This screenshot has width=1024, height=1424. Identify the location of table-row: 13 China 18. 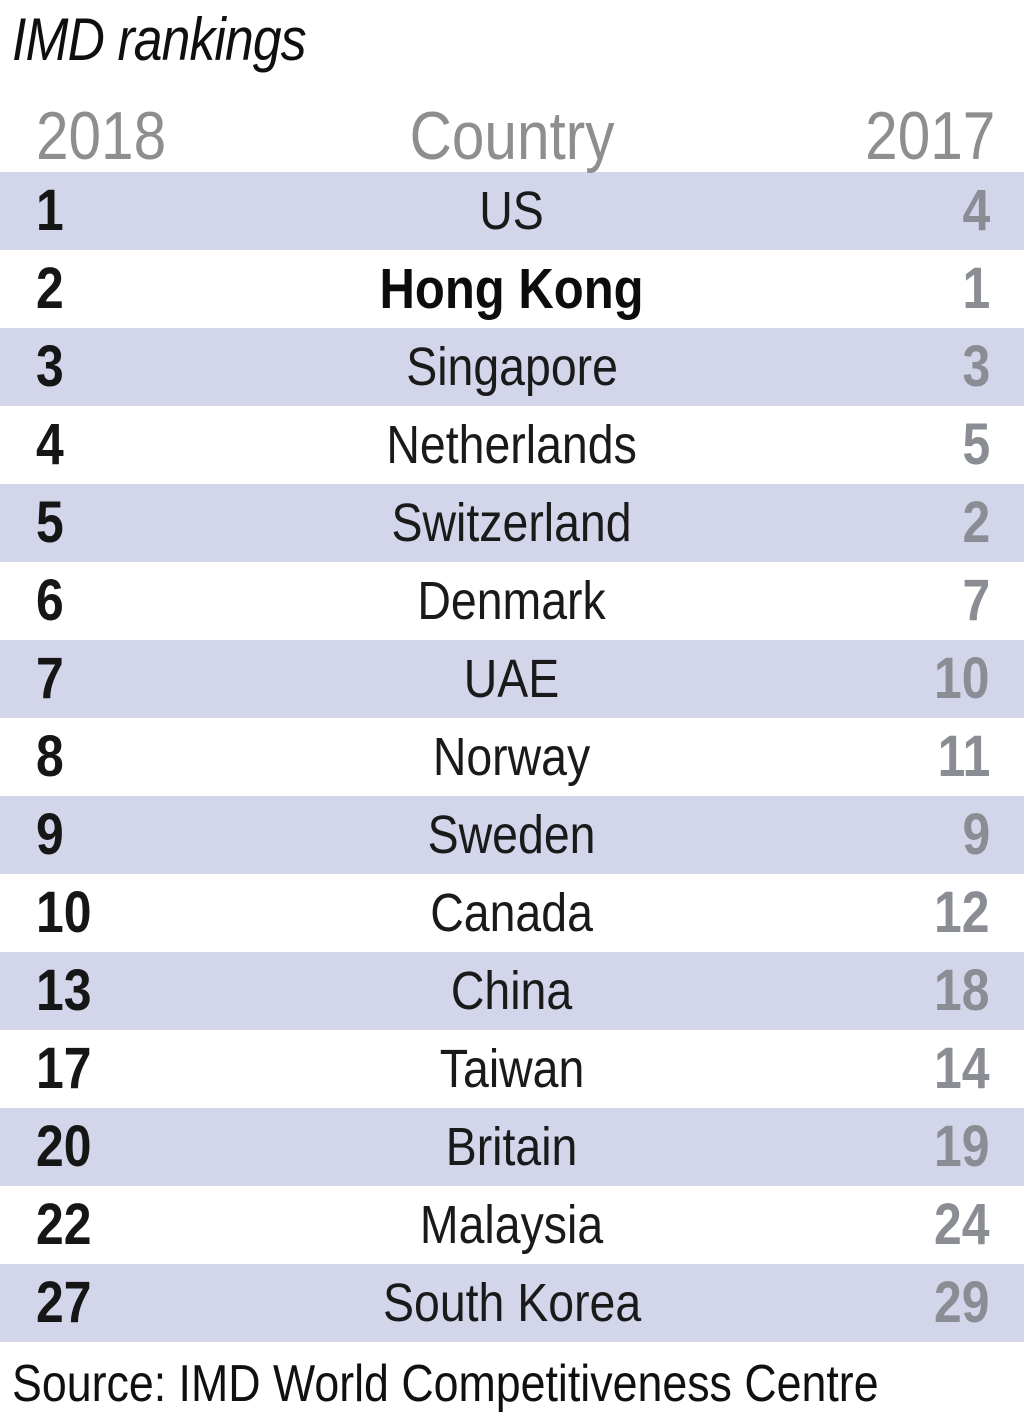
(512, 991).